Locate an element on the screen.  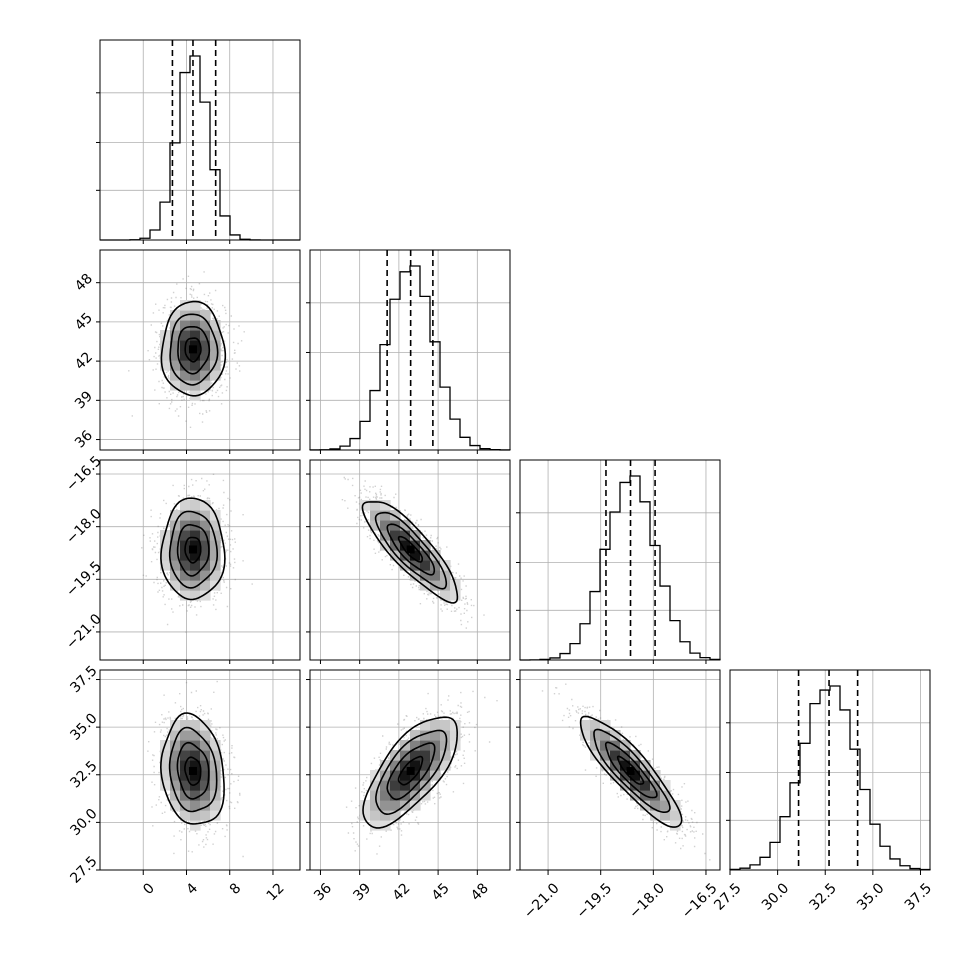
x-tick-label: 0 is located at coordinates (149, 889).